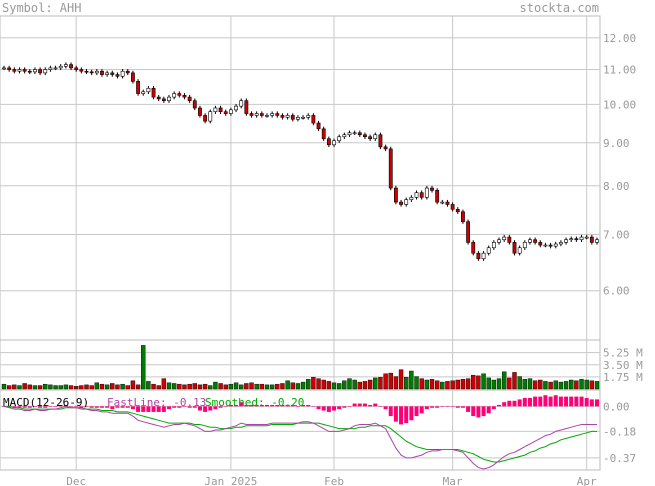  I want to click on x-tick-label-4: Apr, so click(587, 480).